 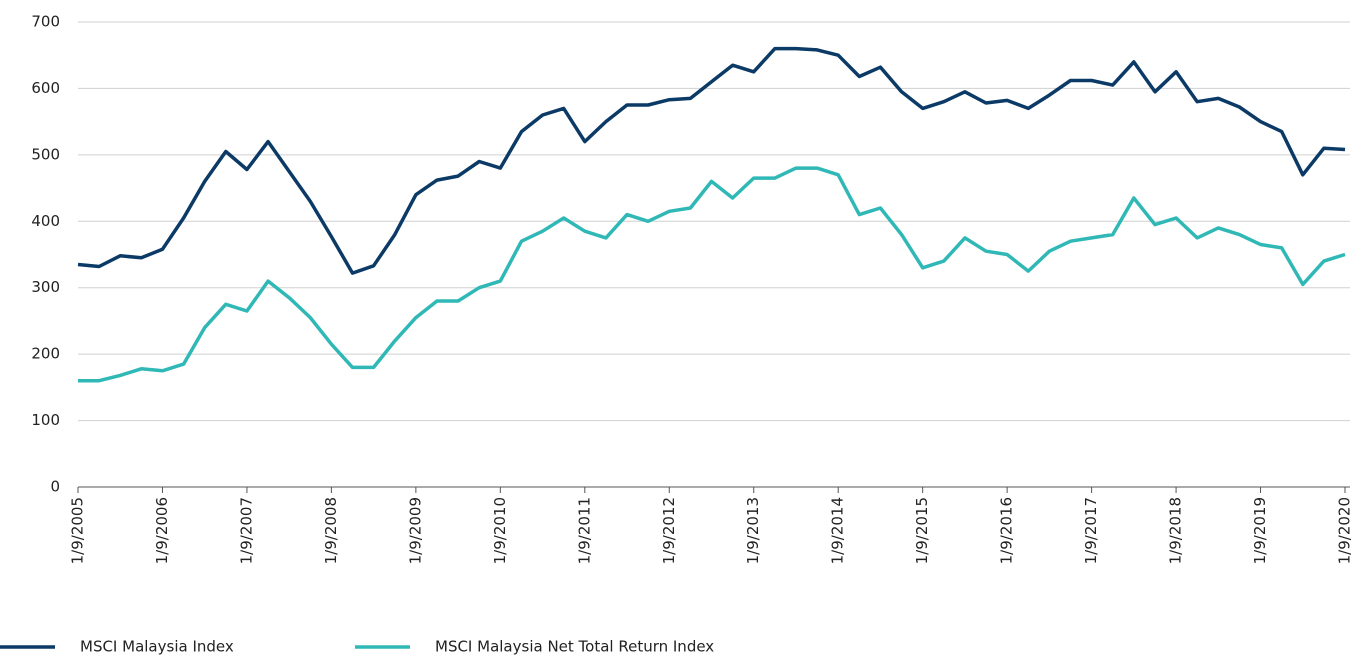 What do you see at coordinates (55, 487) in the screenshot?
I see `y-tick-label: 0` at bounding box center [55, 487].